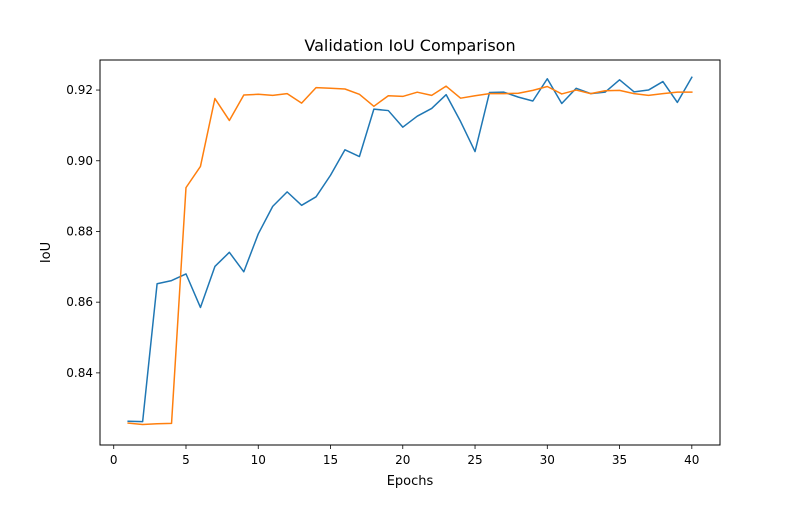 The height and width of the screenshot is (505, 800). I want to click on y-tick-label: 0.92, so click(79, 90).